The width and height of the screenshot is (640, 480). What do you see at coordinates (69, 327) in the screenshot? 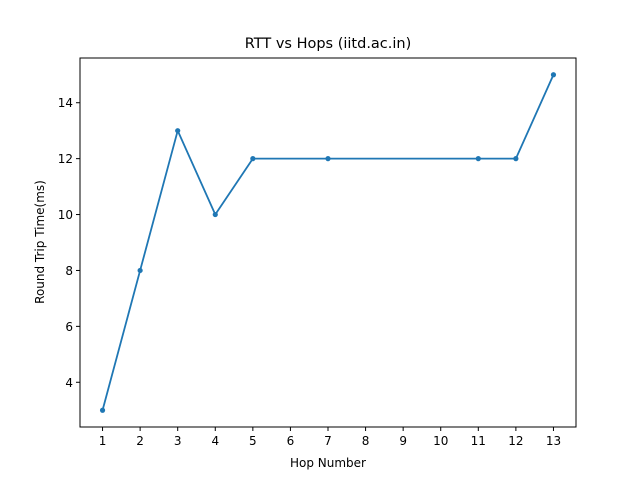
I see `y-tick-label-6: 6` at bounding box center [69, 327].